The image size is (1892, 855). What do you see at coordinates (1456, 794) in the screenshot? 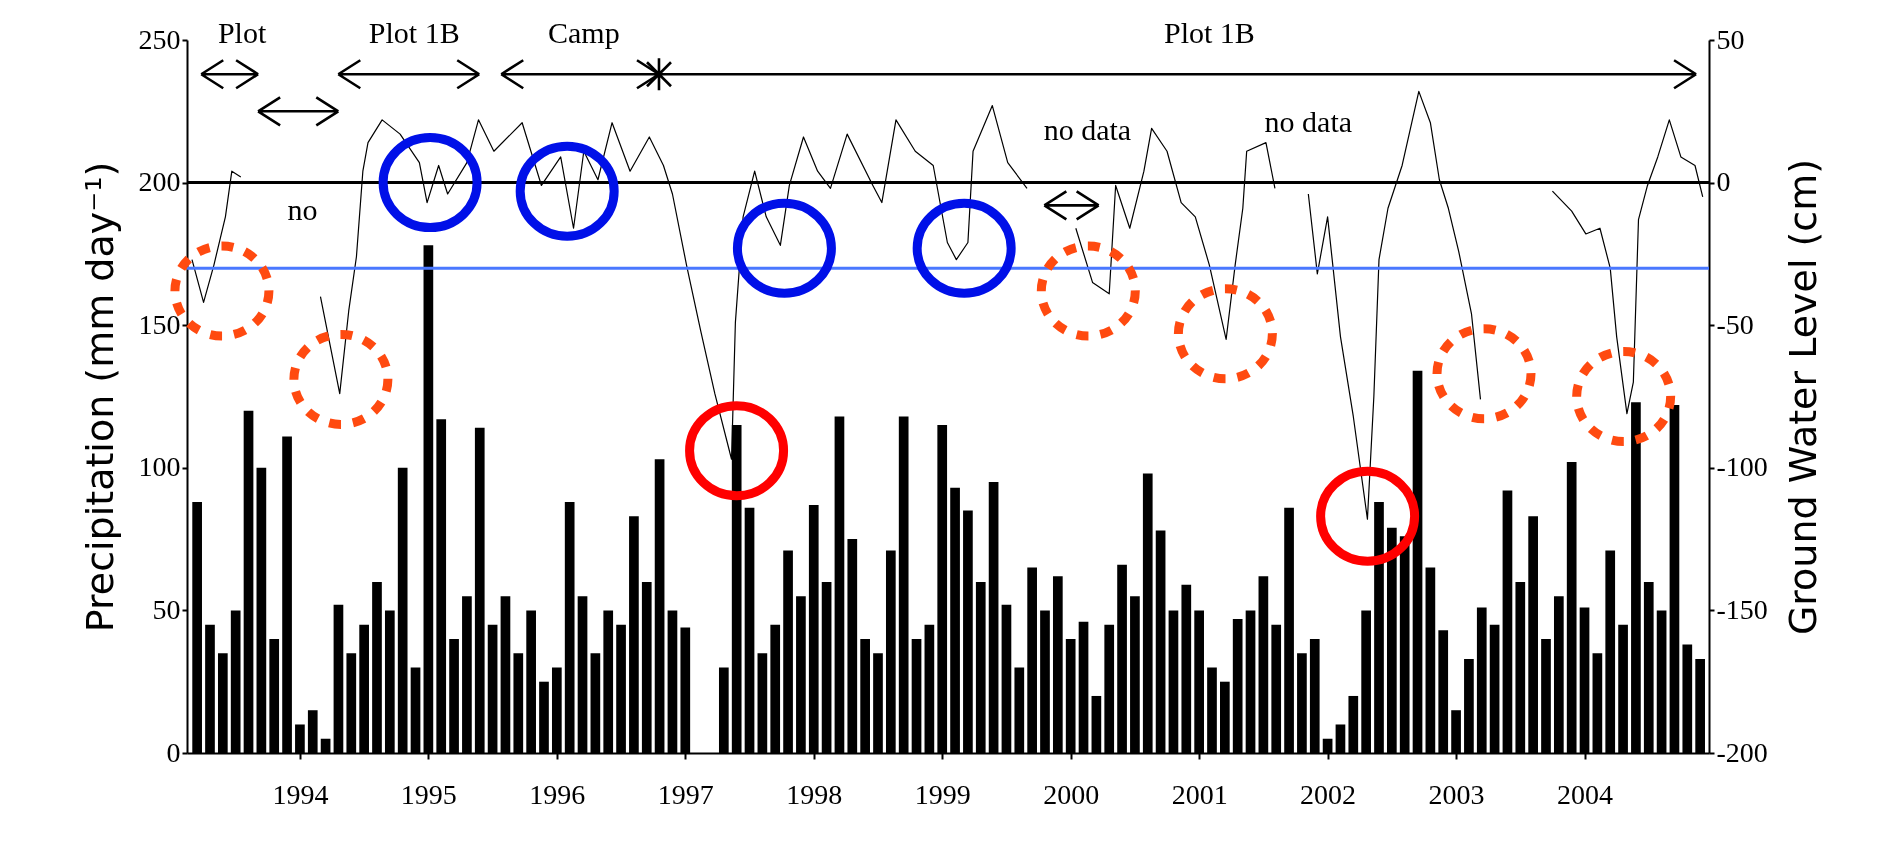
I see `x-tick-label: 2003` at bounding box center [1456, 794].